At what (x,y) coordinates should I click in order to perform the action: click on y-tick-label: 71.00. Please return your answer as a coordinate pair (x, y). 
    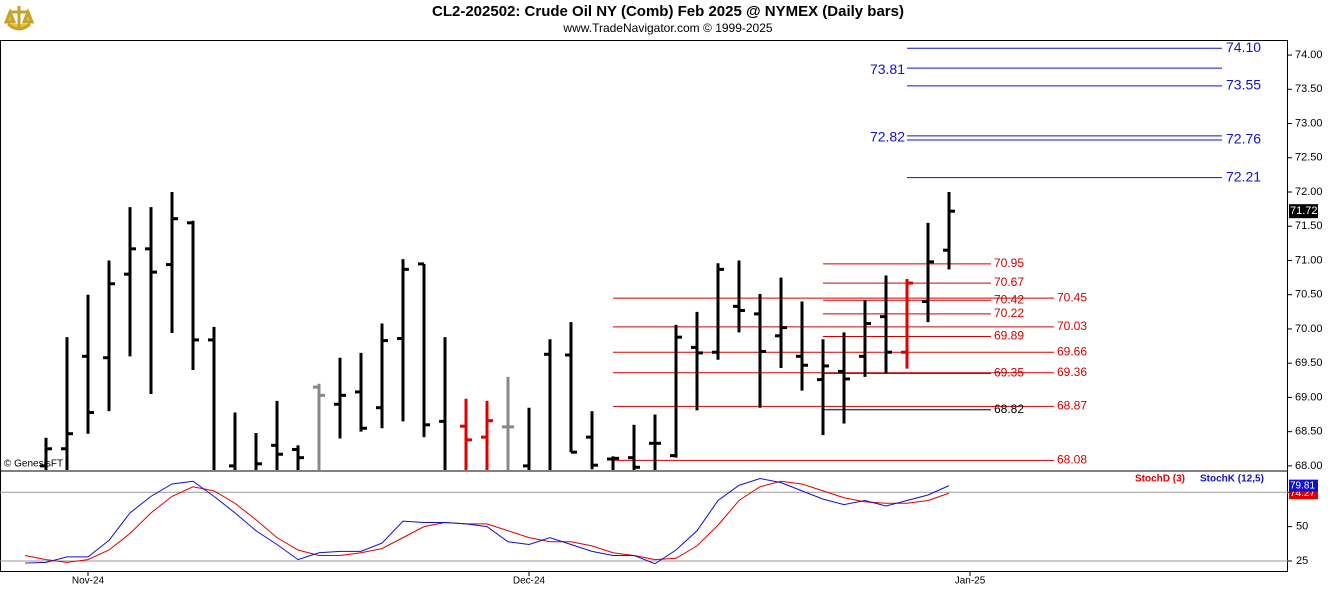
    Looking at the image, I should click on (1309, 260).